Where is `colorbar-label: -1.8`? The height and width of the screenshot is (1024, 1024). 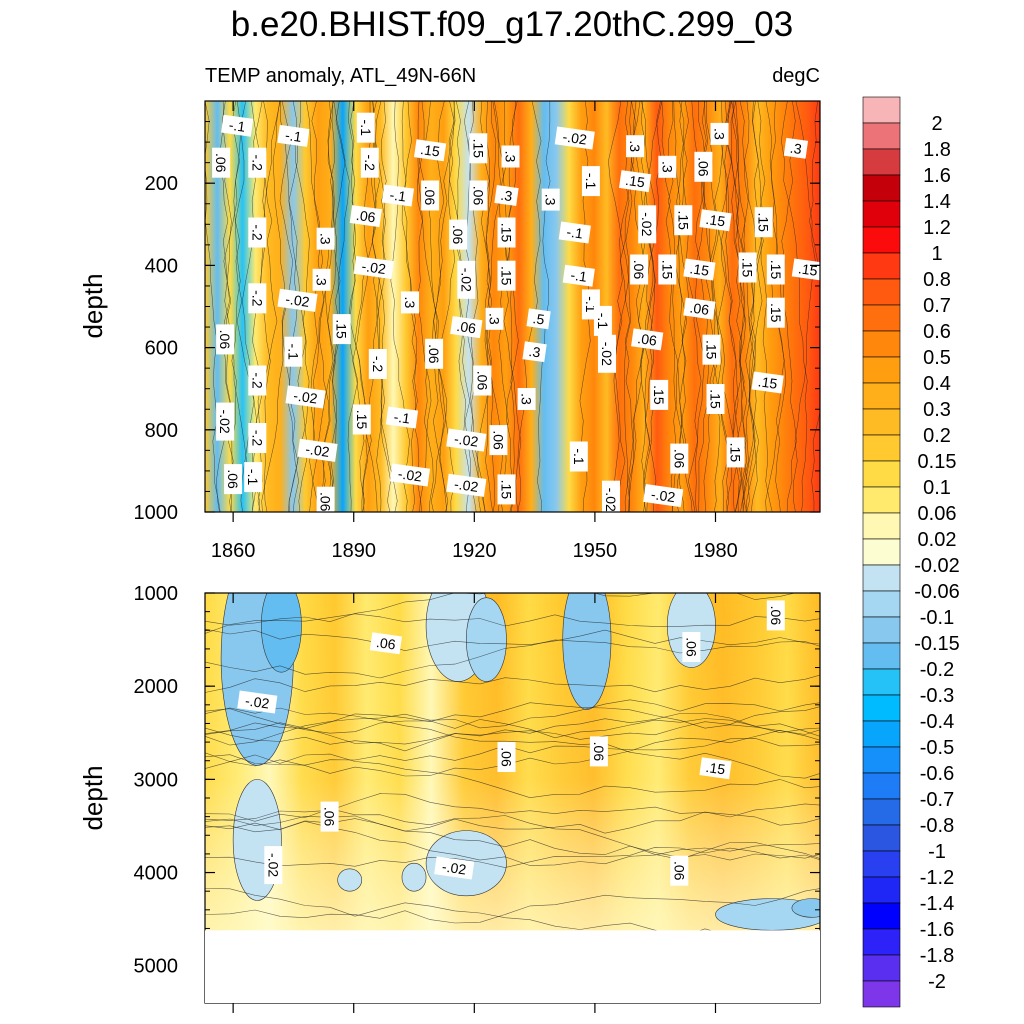 colorbar-label: -1.8 is located at coordinates (937, 956).